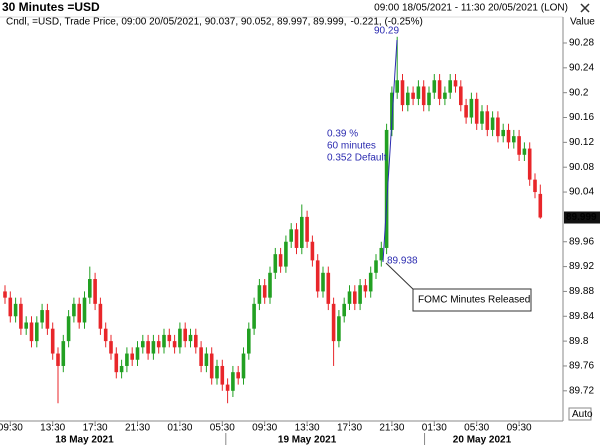  I want to click on y-tick-label: 89.8, so click(579, 341).